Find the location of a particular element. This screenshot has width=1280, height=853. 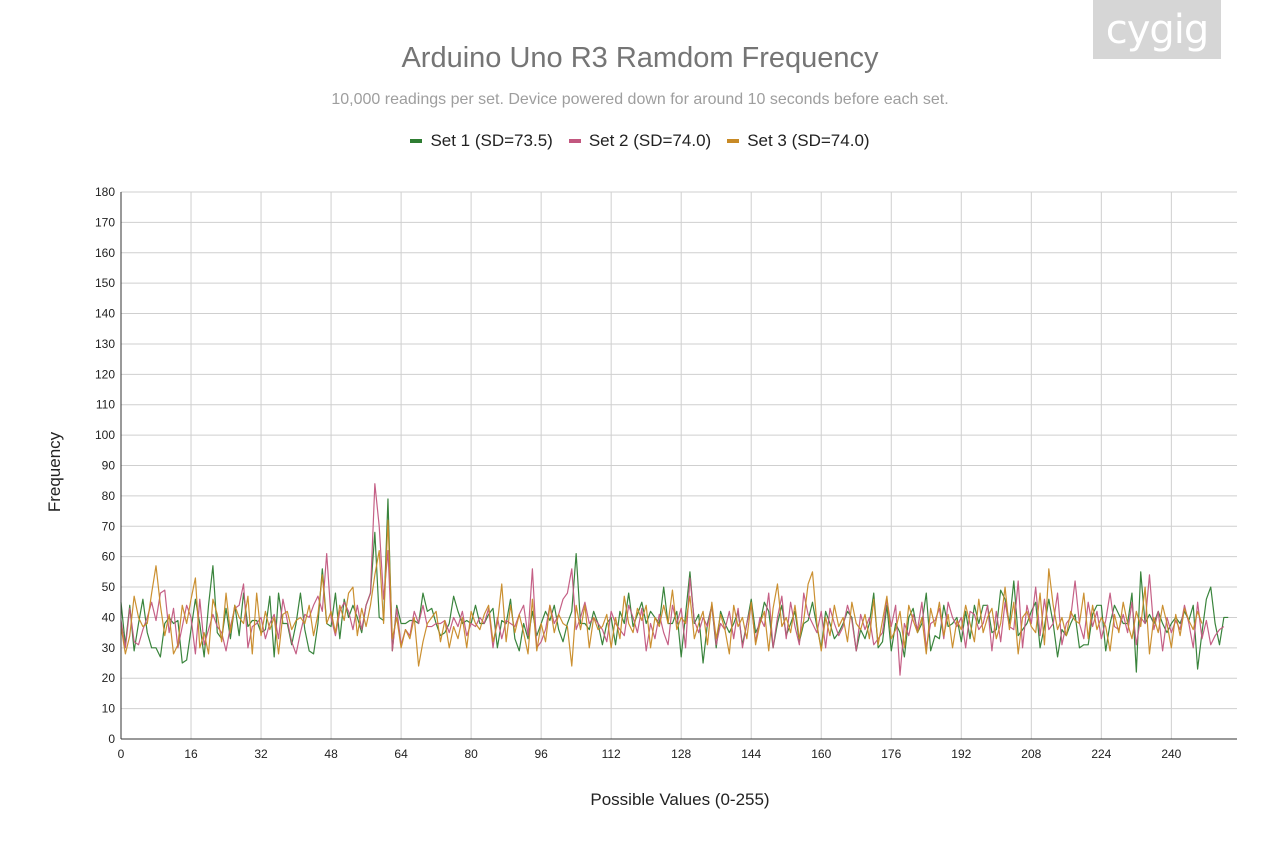

x-tick-label: 208 is located at coordinates (1031, 754).